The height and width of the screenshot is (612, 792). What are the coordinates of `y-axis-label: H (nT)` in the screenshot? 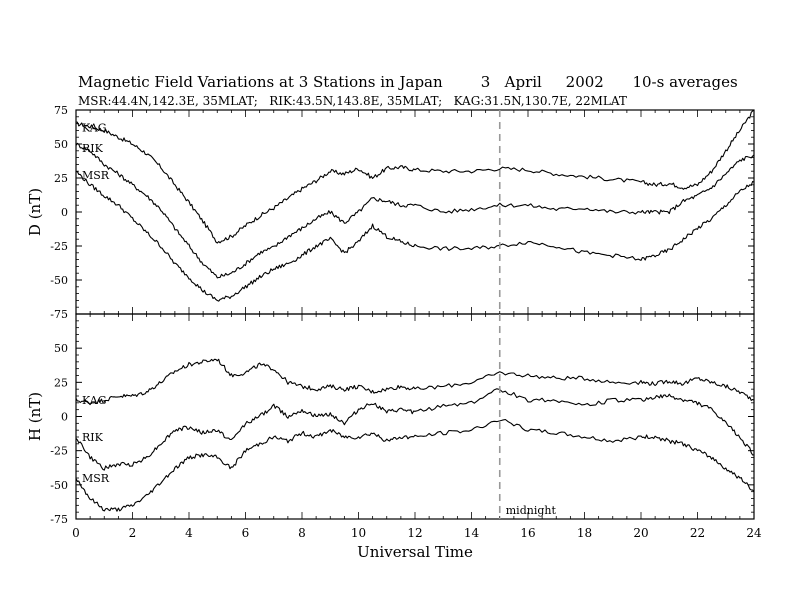 It's located at (35, 416).